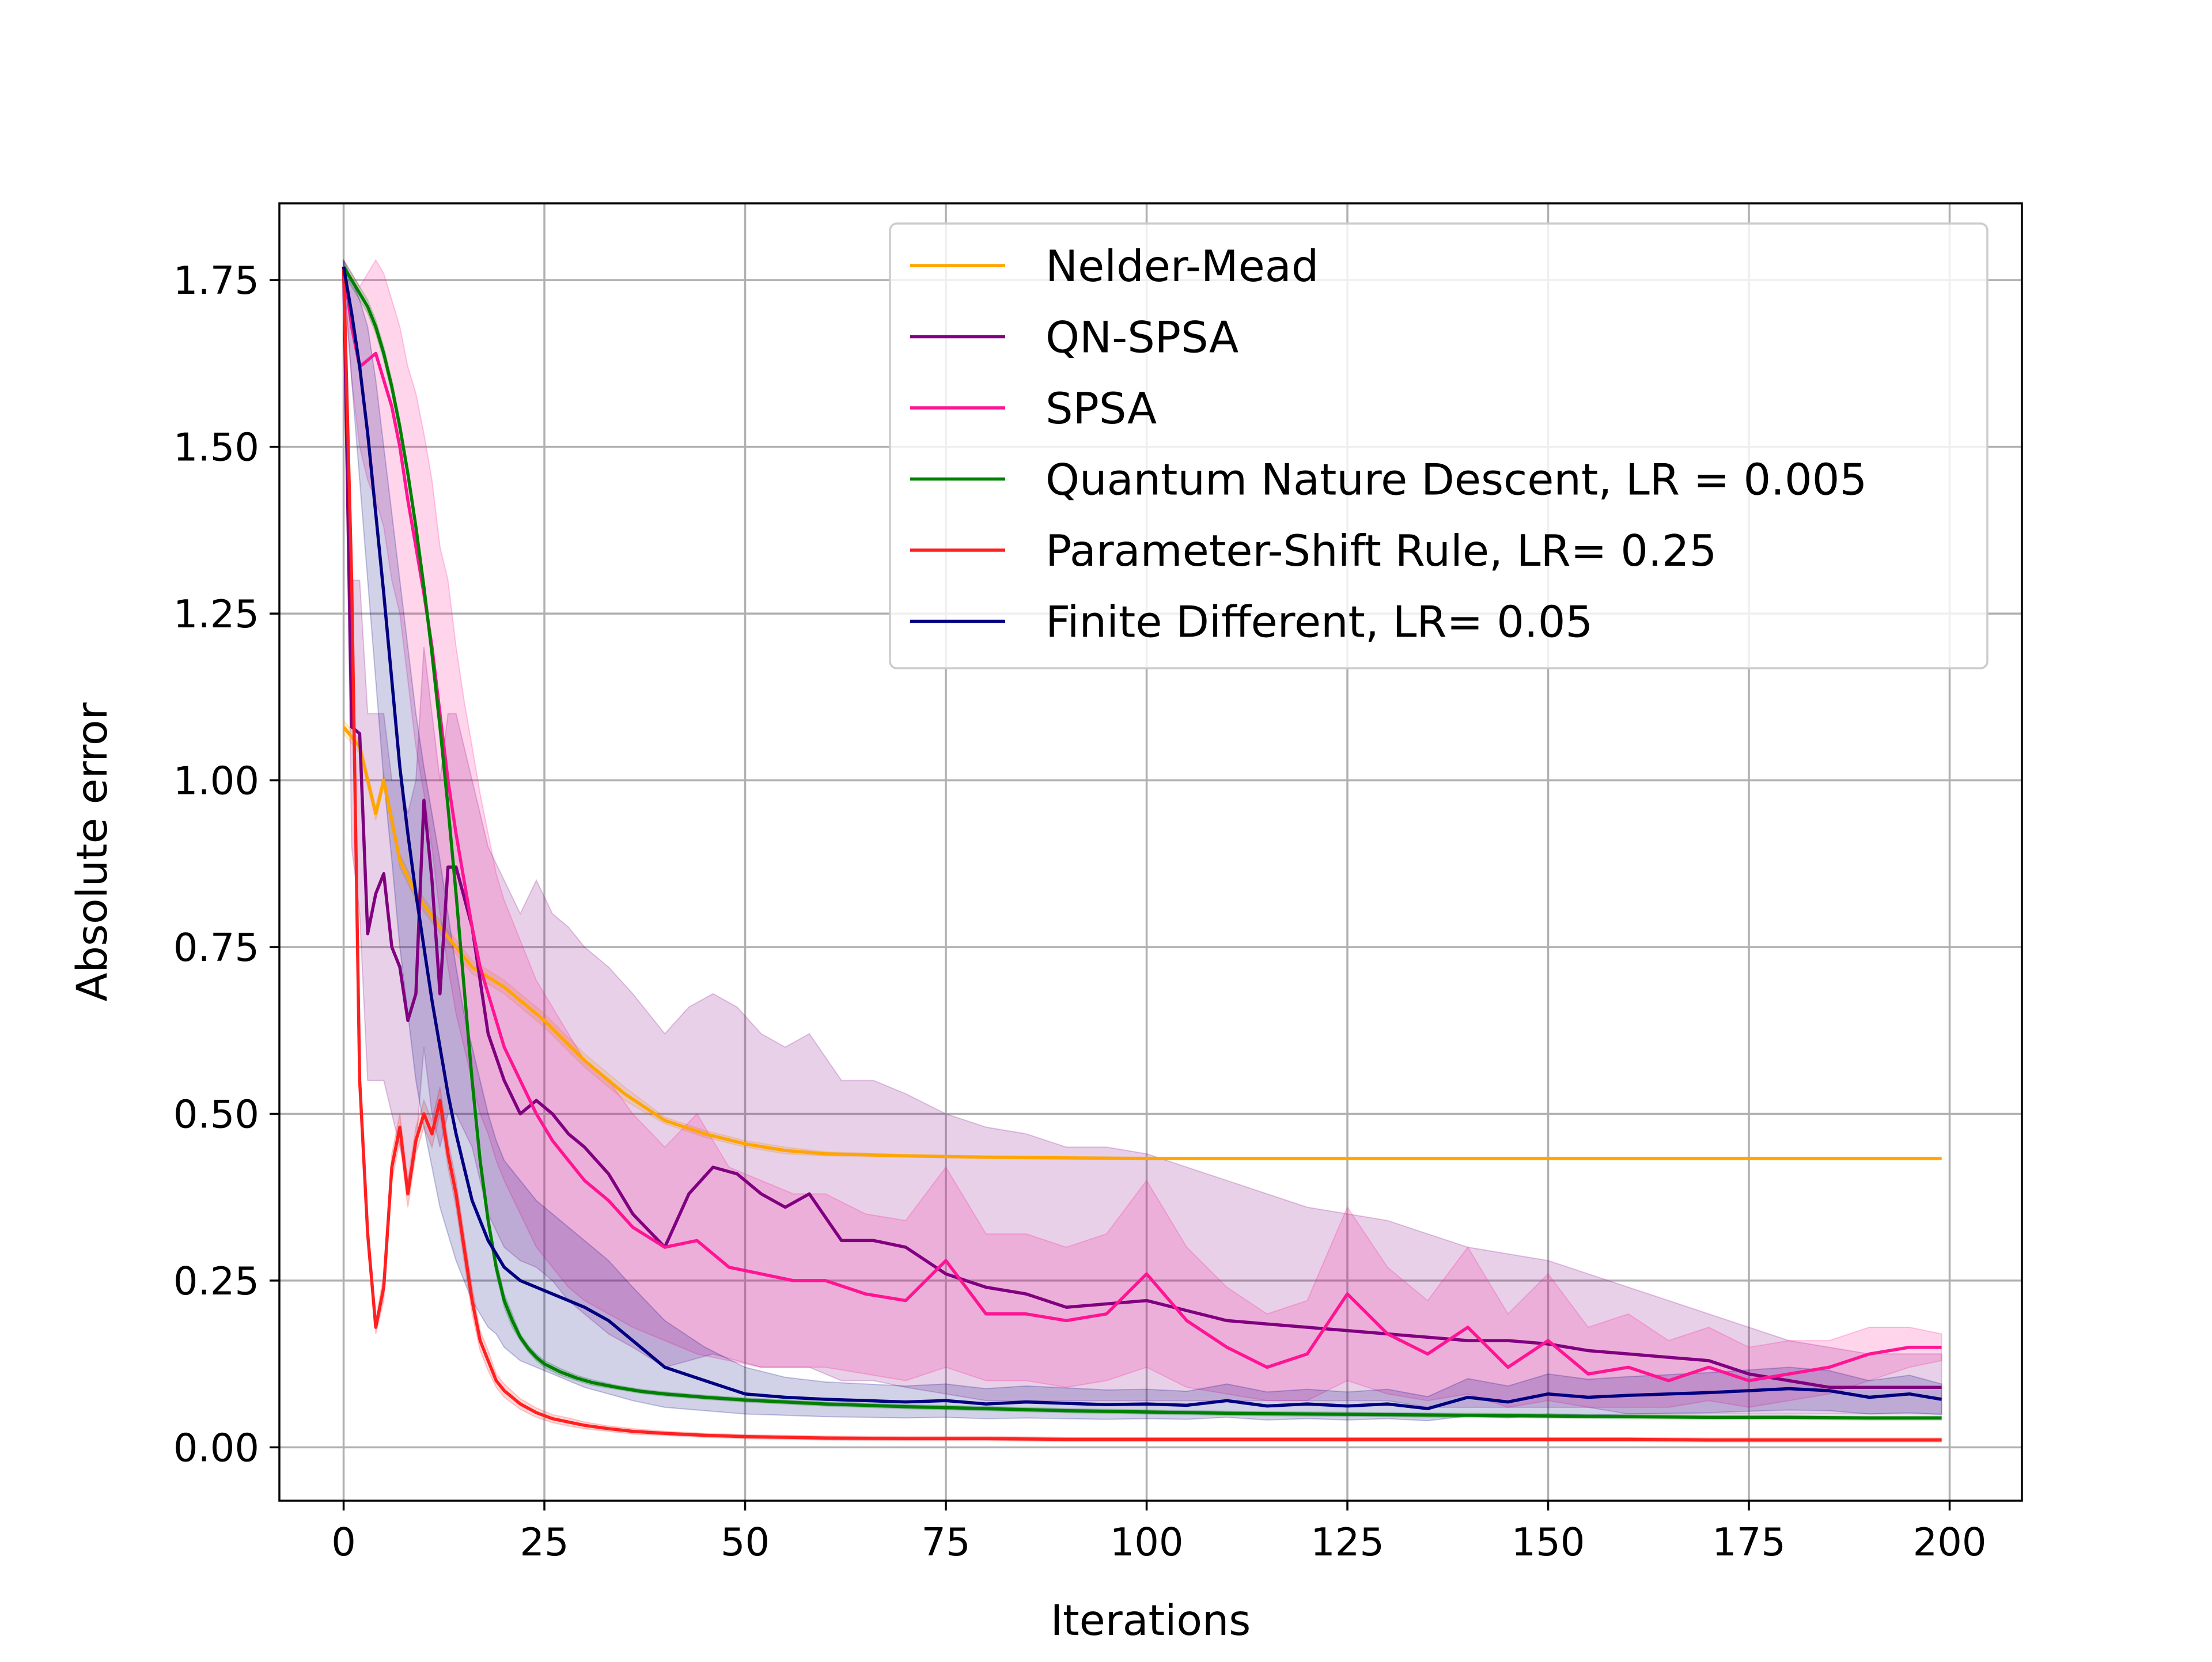  What do you see at coordinates (1548, 1543) in the screenshot?
I see `x-tick-label: 150` at bounding box center [1548, 1543].